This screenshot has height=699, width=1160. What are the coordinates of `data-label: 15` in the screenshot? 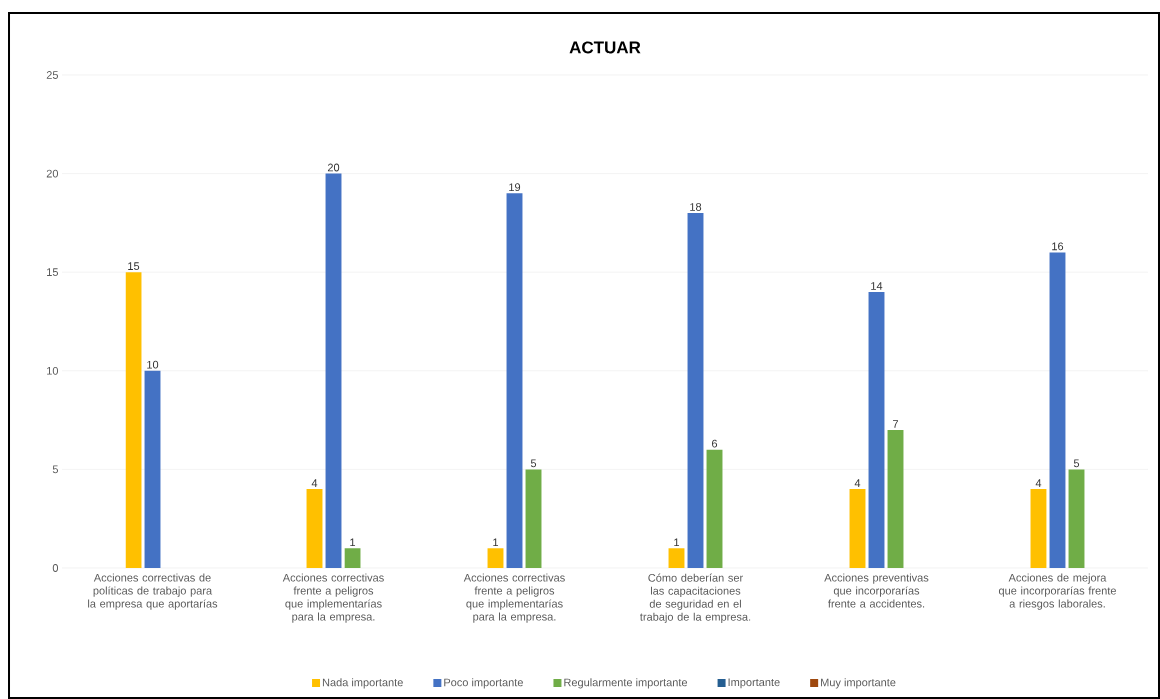 It's located at (134, 266).